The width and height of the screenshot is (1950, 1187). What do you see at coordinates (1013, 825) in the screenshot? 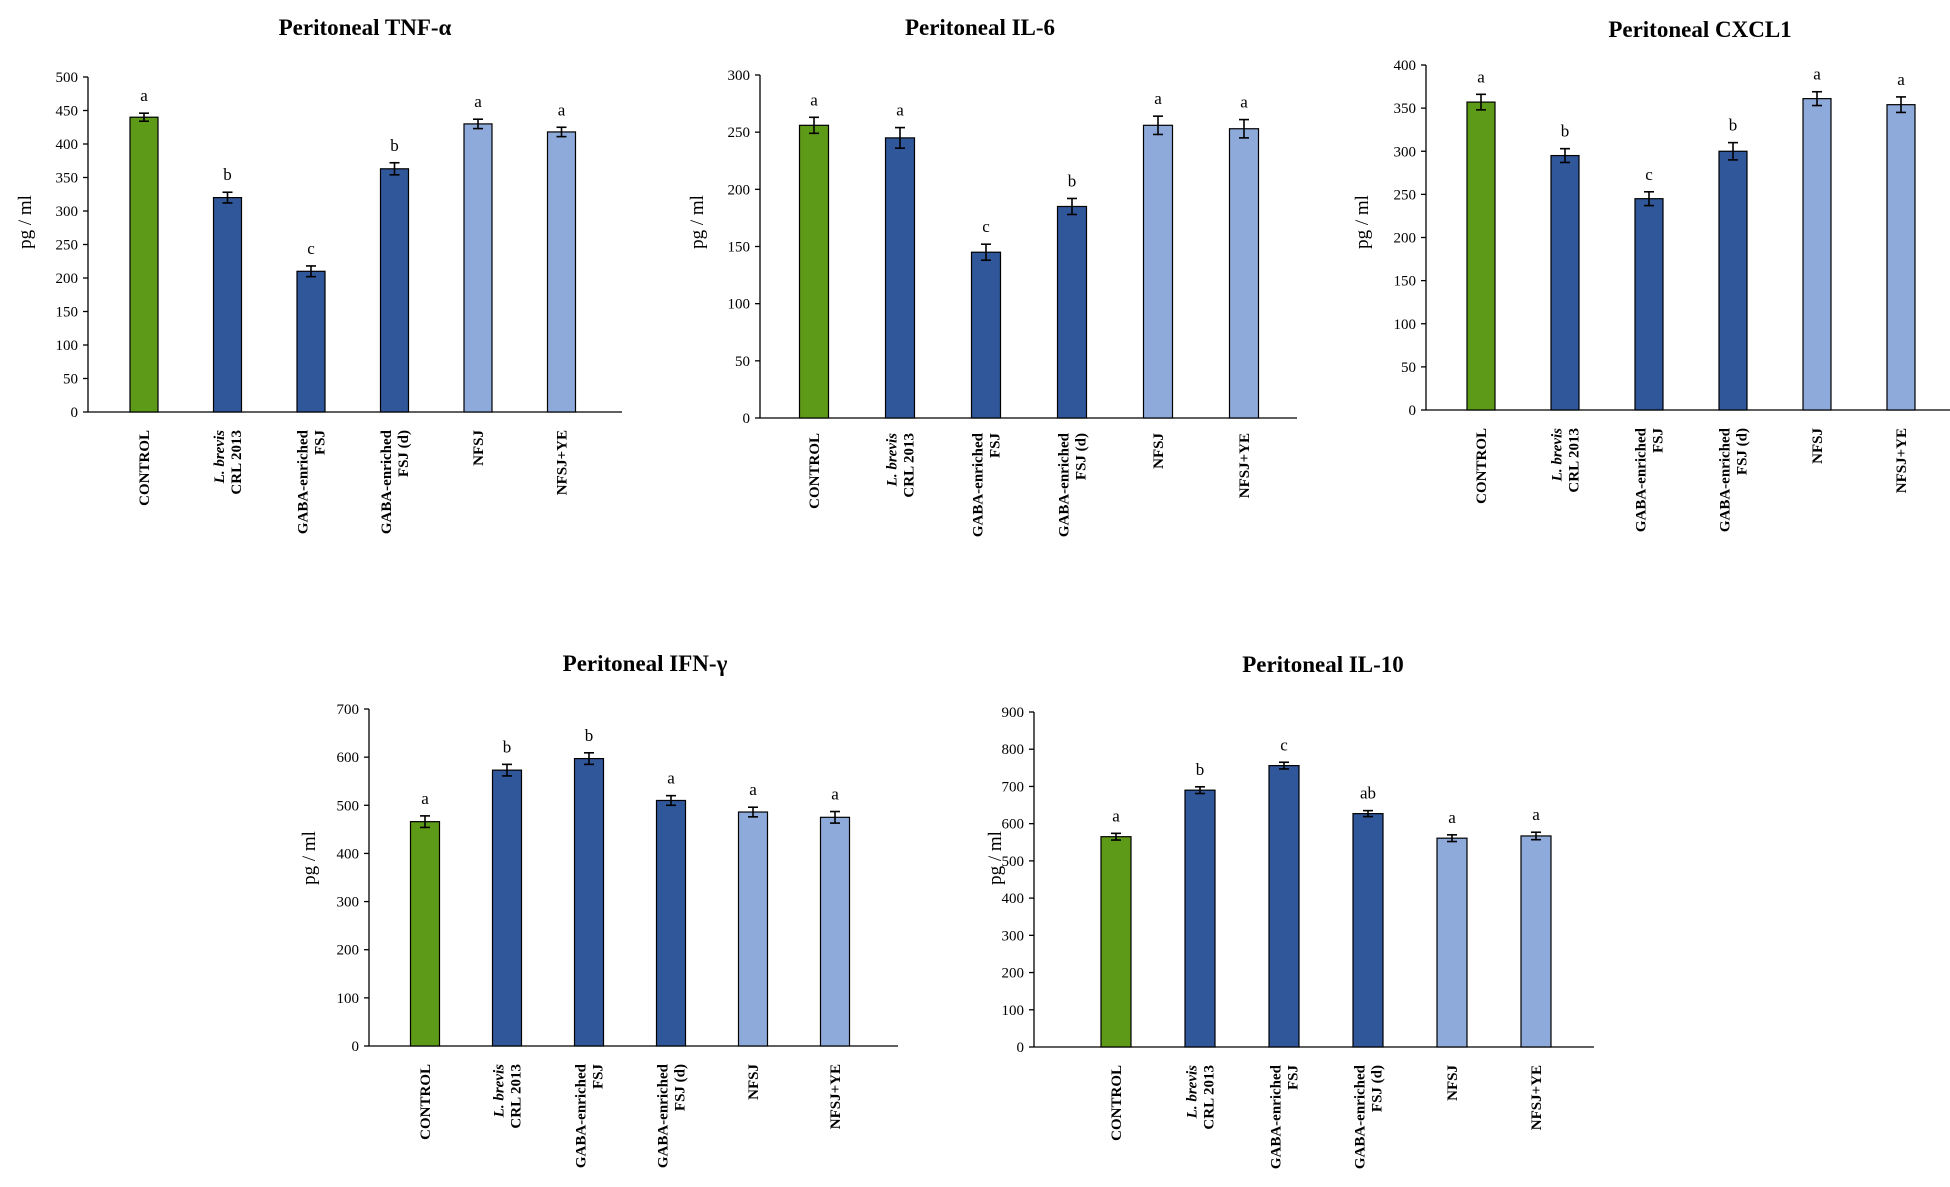
I see `y-tick-label: 600` at bounding box center [1013, 825].